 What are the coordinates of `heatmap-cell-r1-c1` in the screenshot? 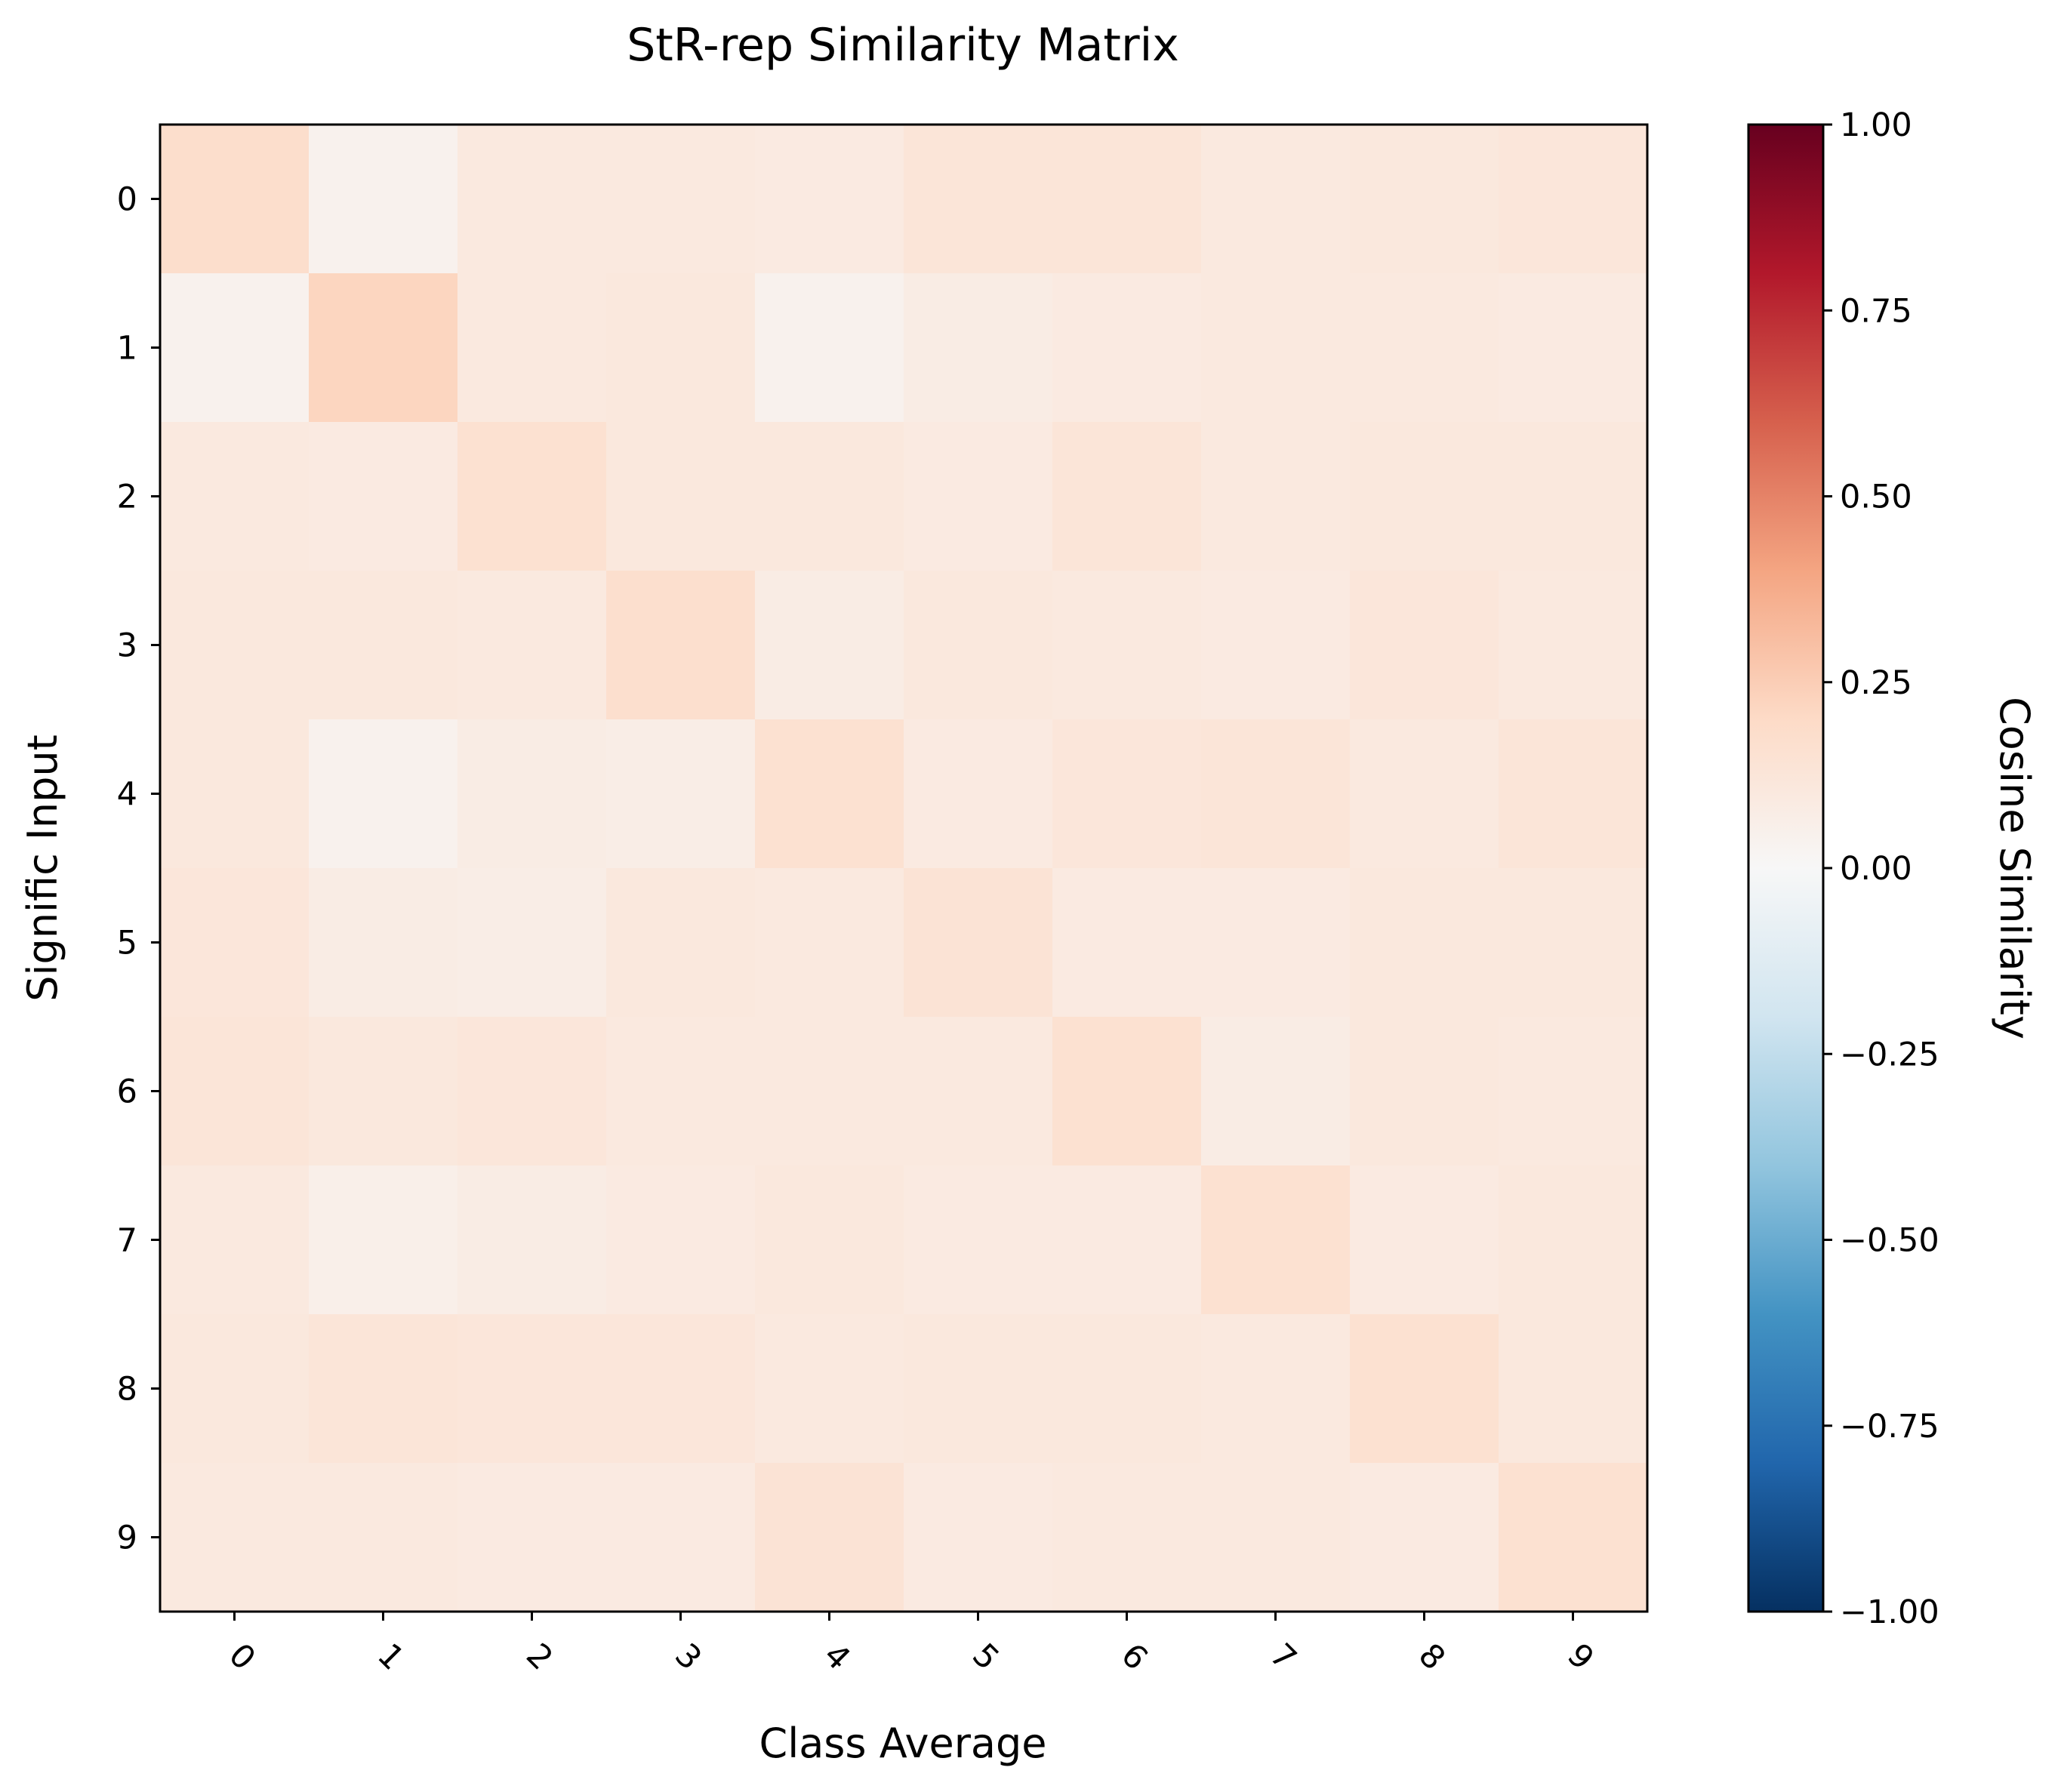 It's located at (383, 348).